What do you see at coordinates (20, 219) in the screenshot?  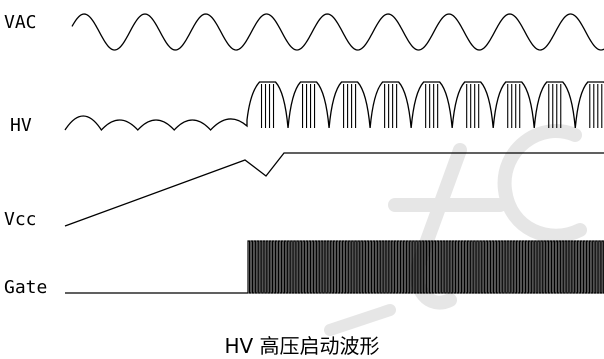 I see `vcc-label: Vcc` at bounding box center [20, 219].